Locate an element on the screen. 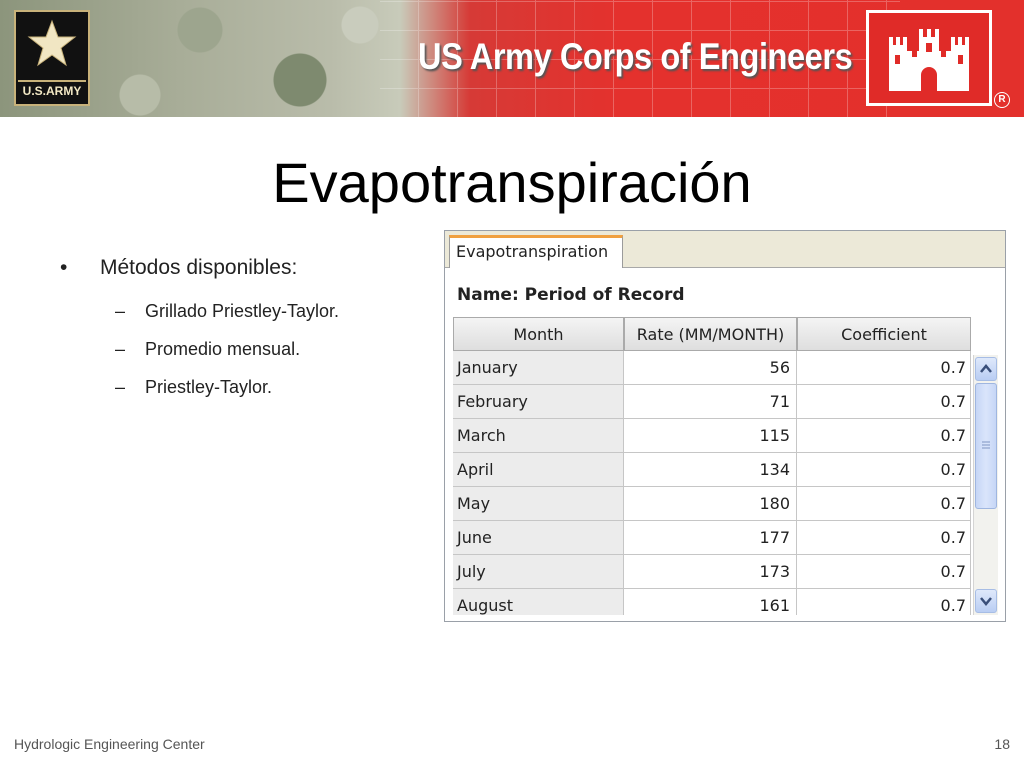 This screenshot has width=1024, height=768. banner-blueprint-pattern is located at coordinates (640, 58).